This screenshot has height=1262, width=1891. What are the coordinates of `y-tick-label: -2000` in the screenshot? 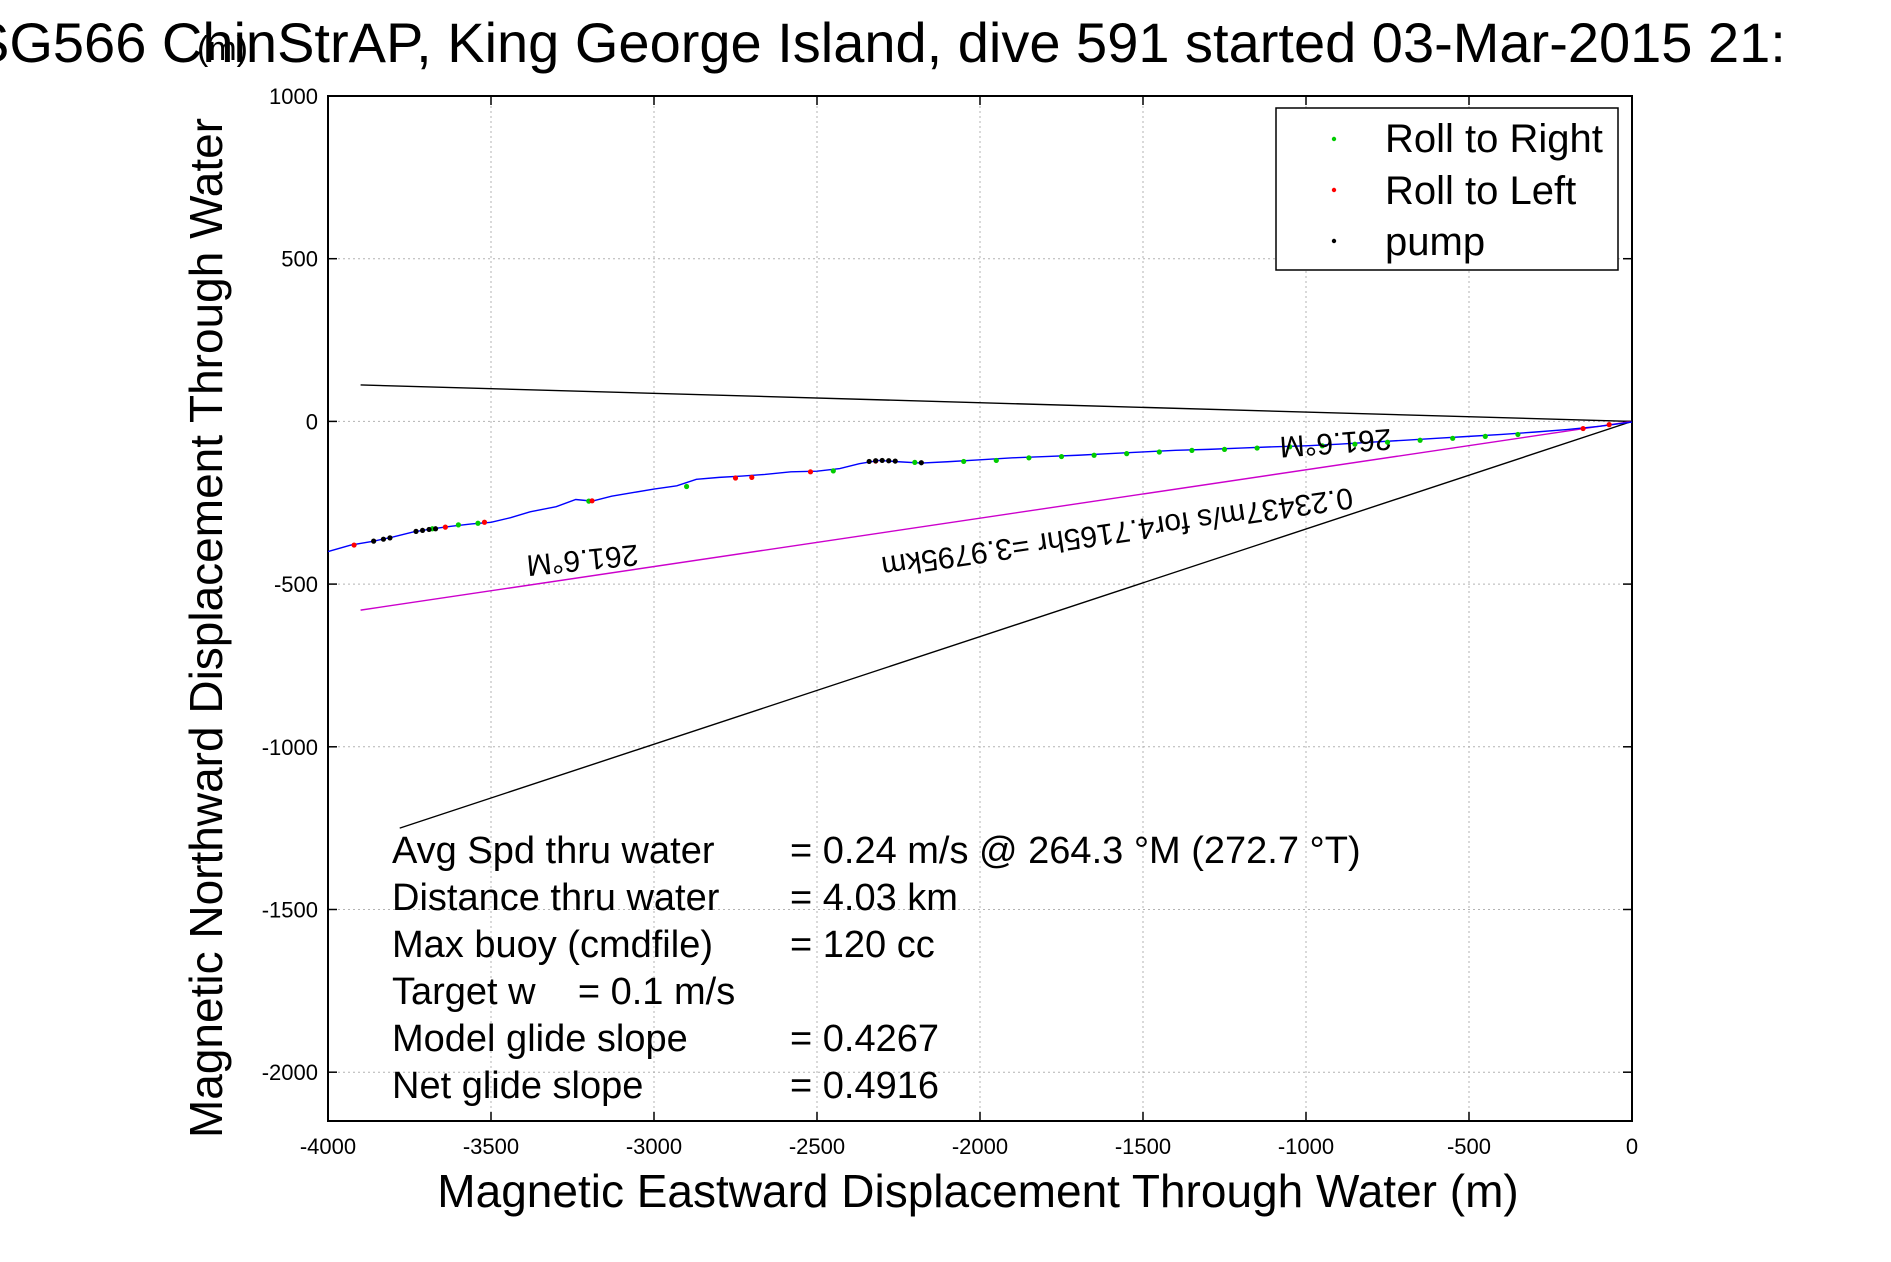 It's located at (290, 1072).